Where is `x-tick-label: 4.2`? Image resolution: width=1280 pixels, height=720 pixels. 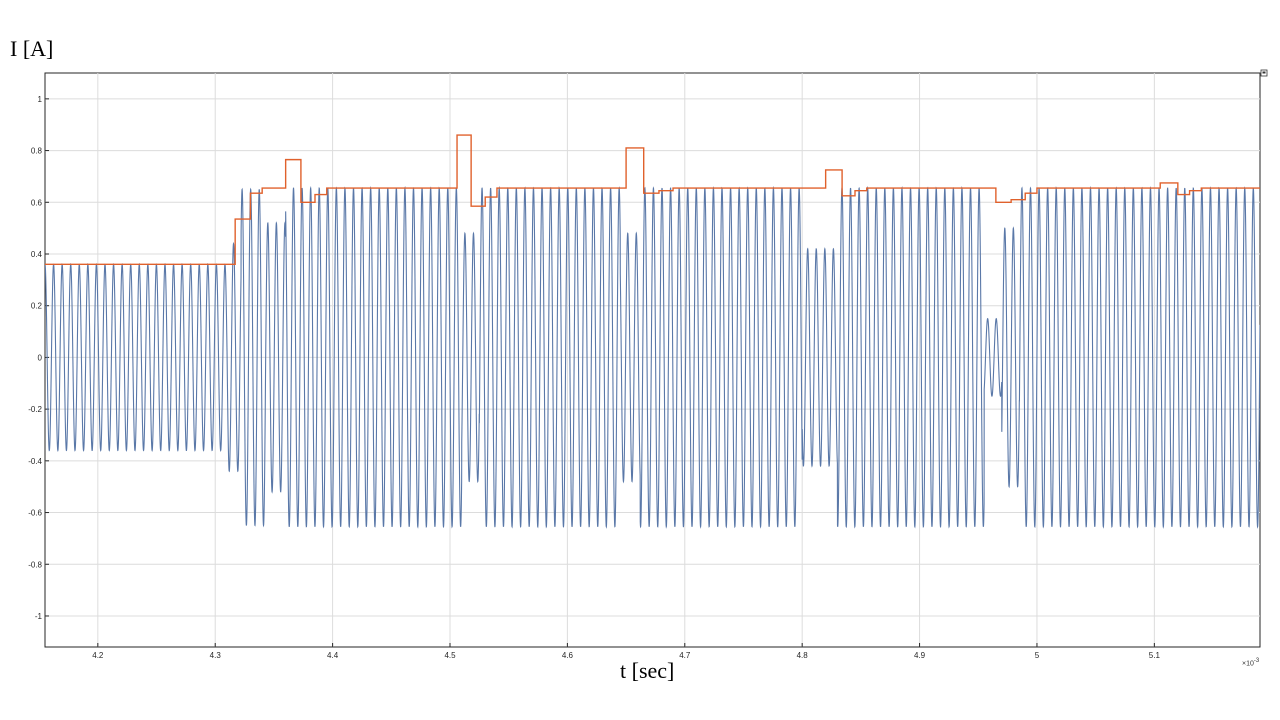 x-tick-label: 4.2 is located at coordinates (98, 655).